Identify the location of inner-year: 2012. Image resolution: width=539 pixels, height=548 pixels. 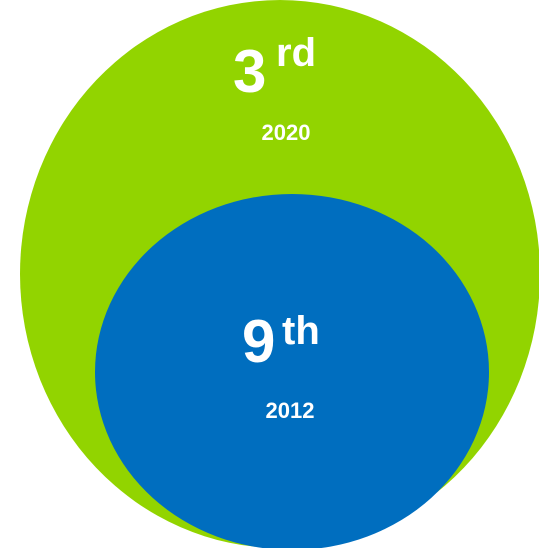
(290, 410).